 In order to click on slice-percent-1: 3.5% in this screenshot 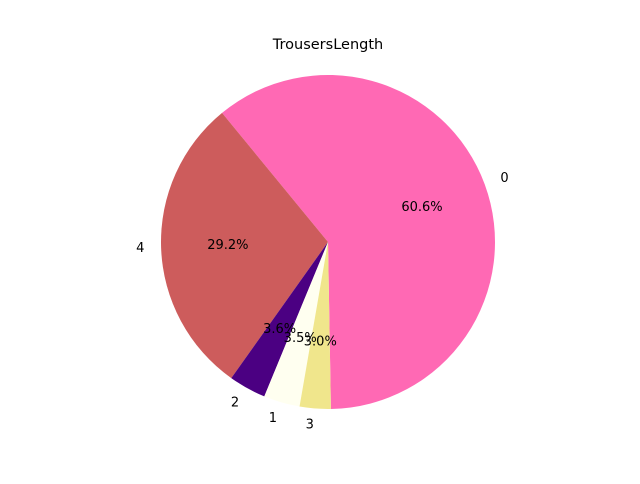, I will do `click(300, 338)`.